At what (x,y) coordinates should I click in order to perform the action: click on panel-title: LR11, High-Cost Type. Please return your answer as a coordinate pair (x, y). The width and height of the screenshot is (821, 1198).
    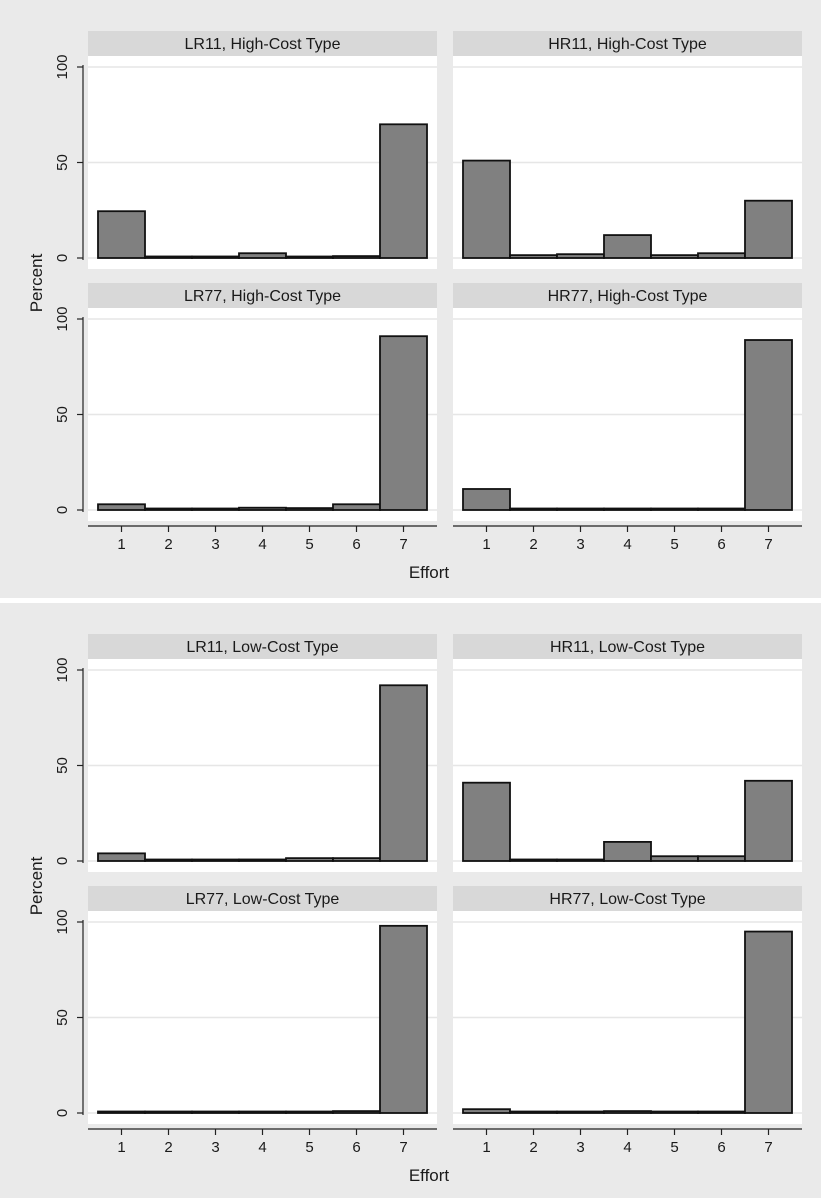
    Looking at the image, I should click on (263, 44).